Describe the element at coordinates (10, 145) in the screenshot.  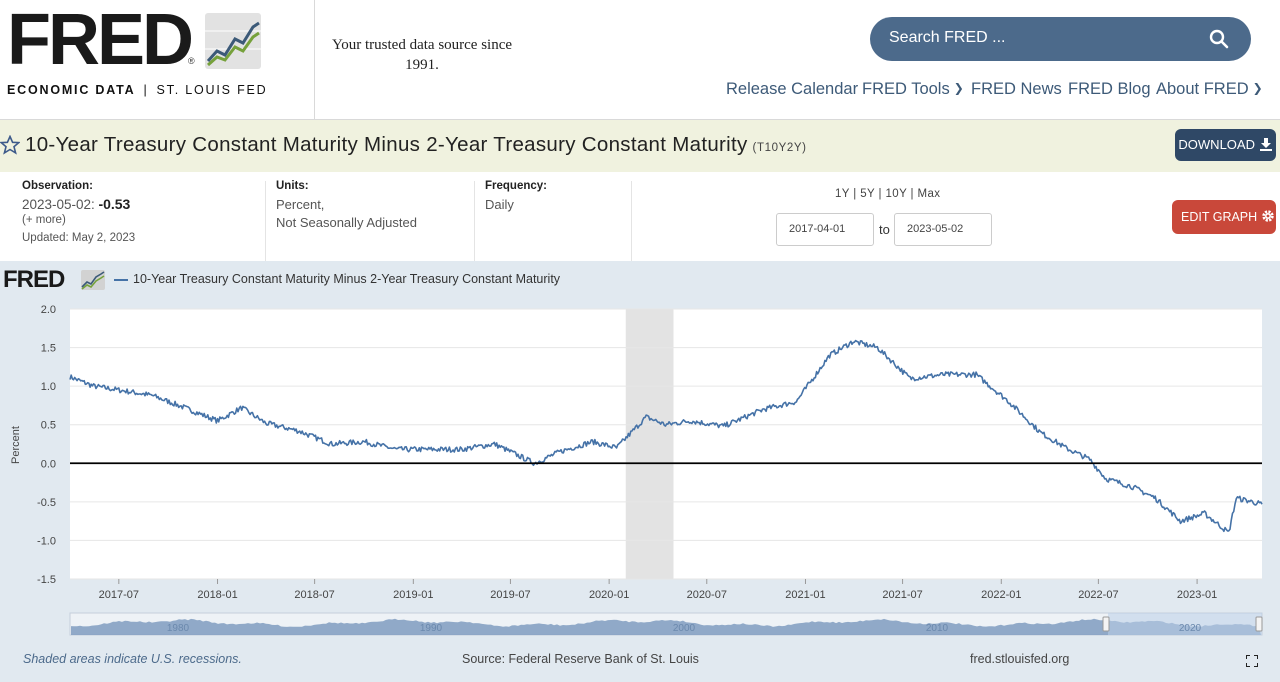
I see `star-icon` at that location.